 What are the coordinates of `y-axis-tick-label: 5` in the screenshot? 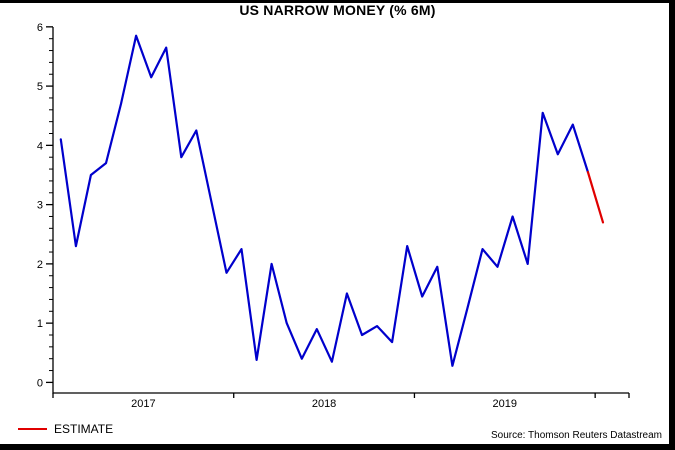 It's located at (40, 87).